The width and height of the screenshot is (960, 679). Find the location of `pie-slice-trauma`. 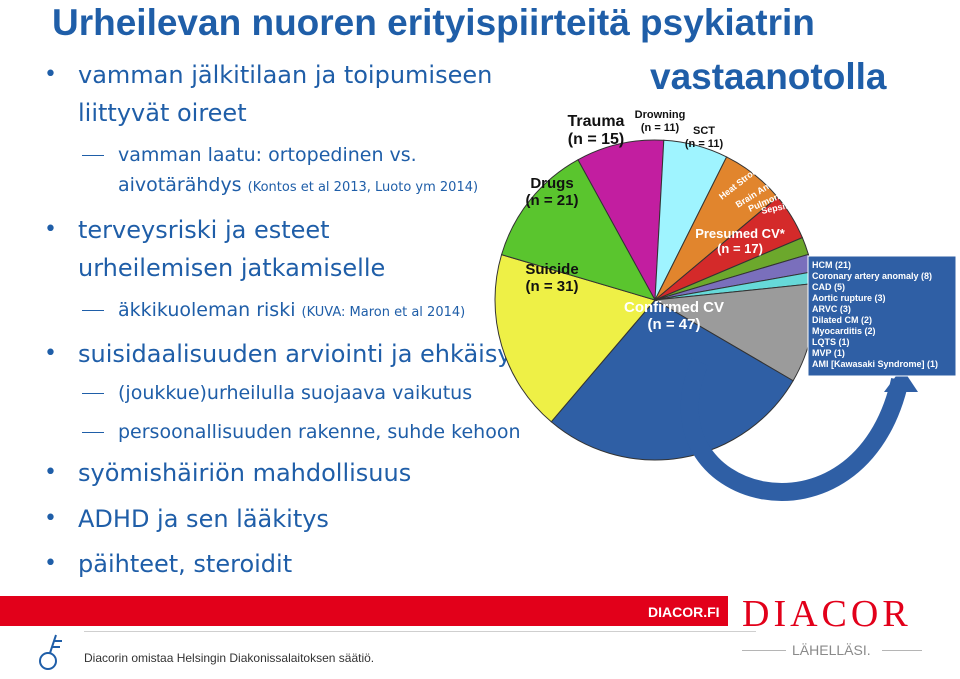

pie-slice-trauma is located at coordinates (621, 220).